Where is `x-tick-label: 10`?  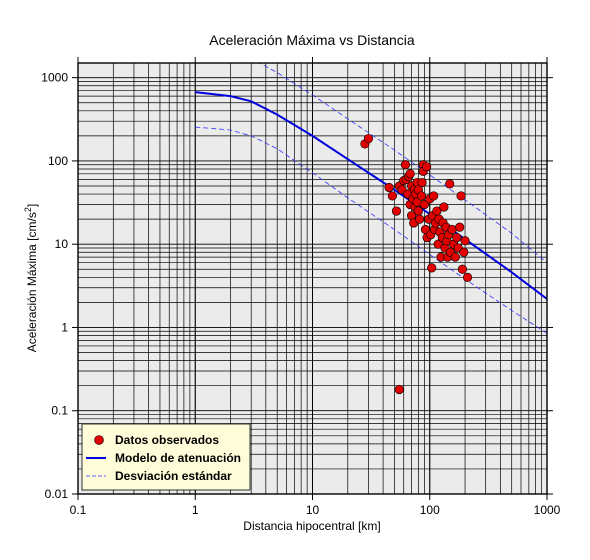
x-tick-label: 10 is located at coordinates (313, 510).